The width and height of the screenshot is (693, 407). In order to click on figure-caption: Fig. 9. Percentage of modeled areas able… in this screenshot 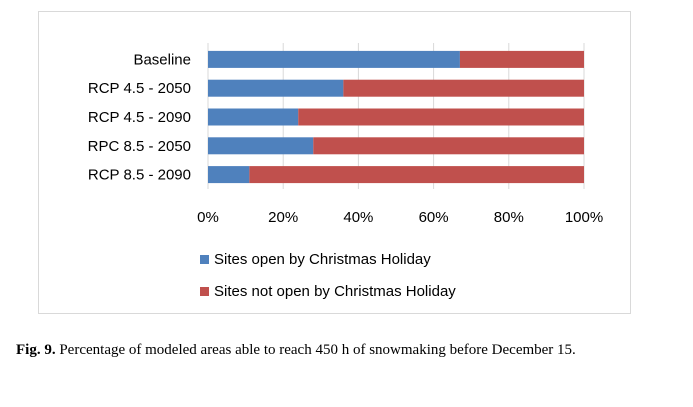, I will do `click(348, 350)`.